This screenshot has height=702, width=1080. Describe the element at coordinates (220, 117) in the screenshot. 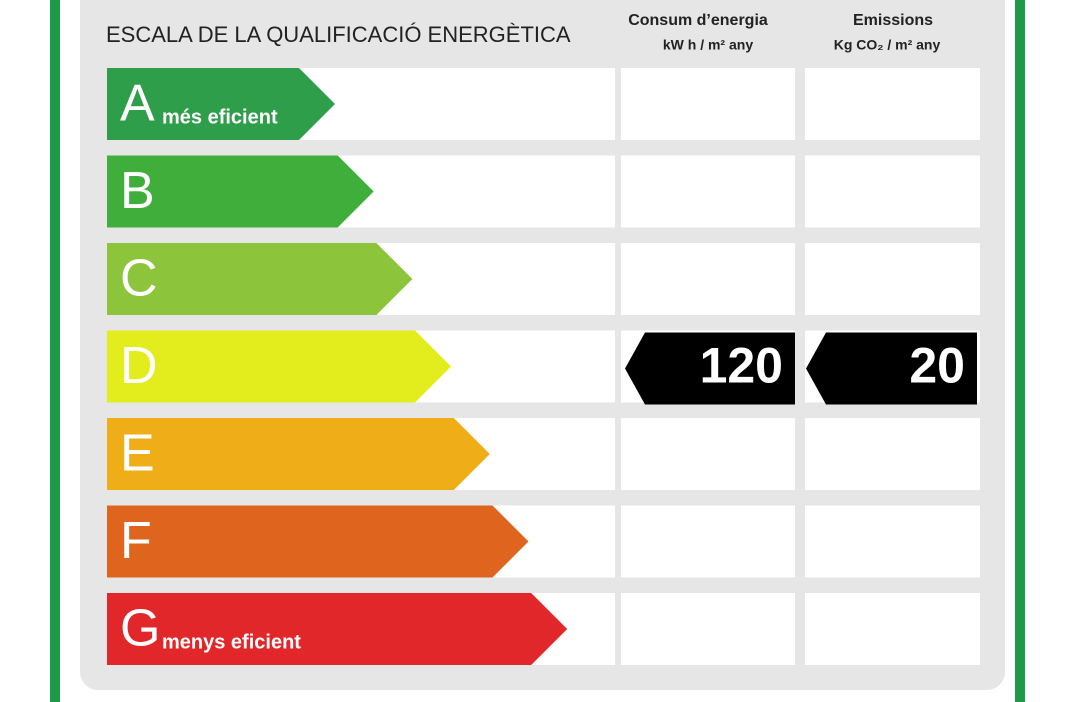

I see `rating-label: més eficient` at that location.